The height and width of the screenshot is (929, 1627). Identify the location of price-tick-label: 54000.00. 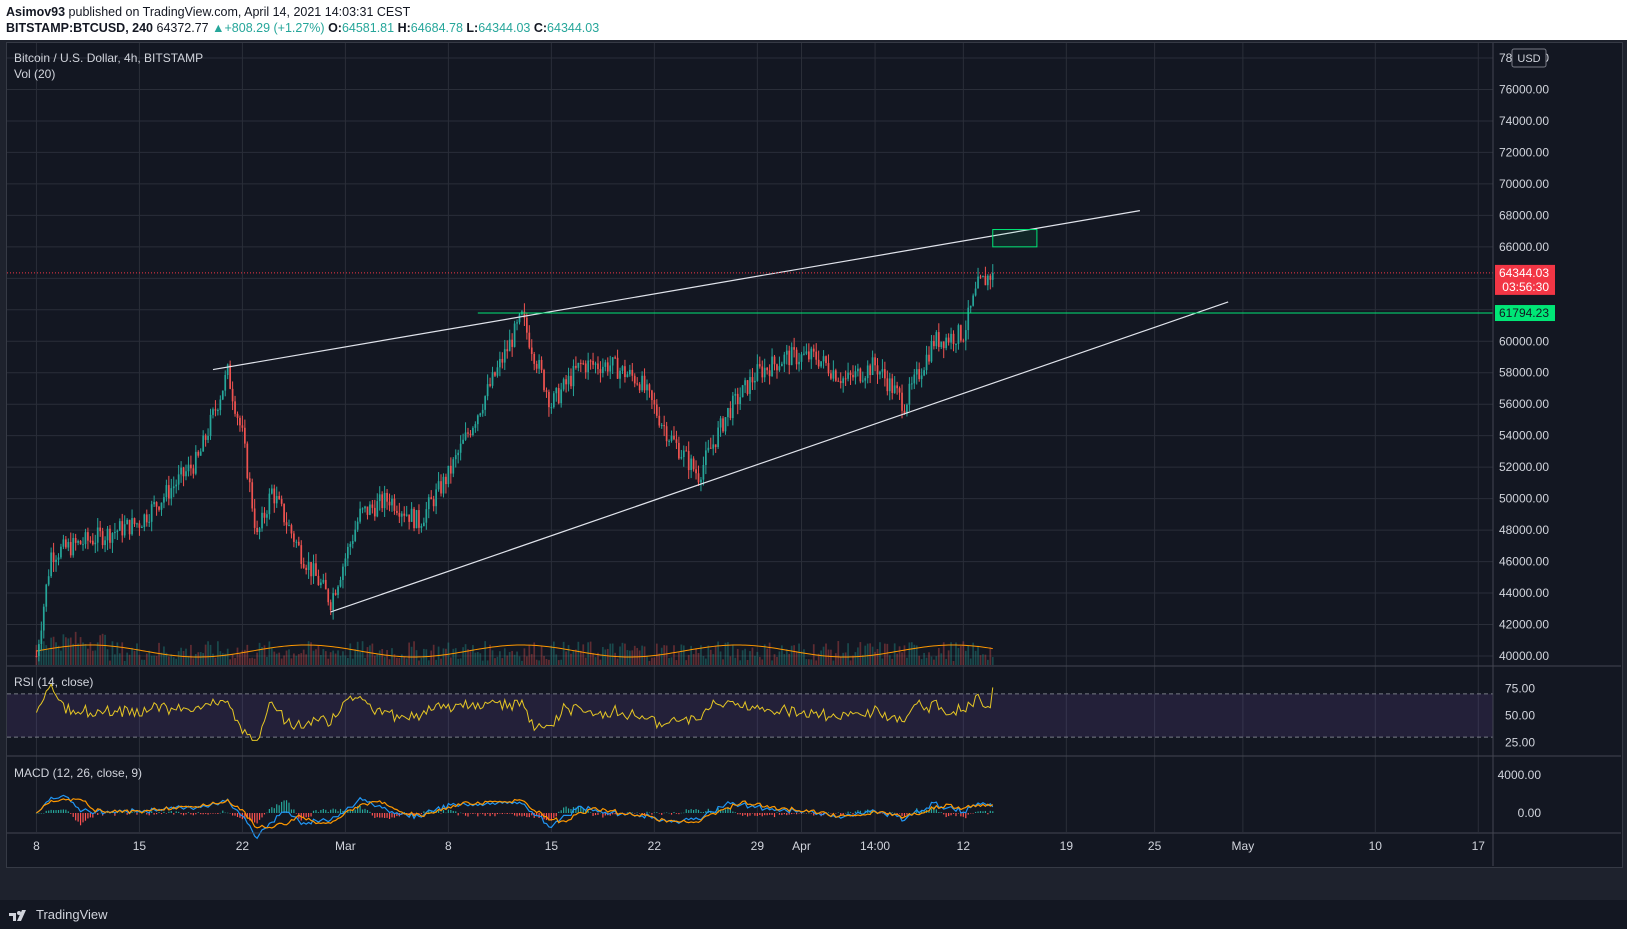
(1524, 436).